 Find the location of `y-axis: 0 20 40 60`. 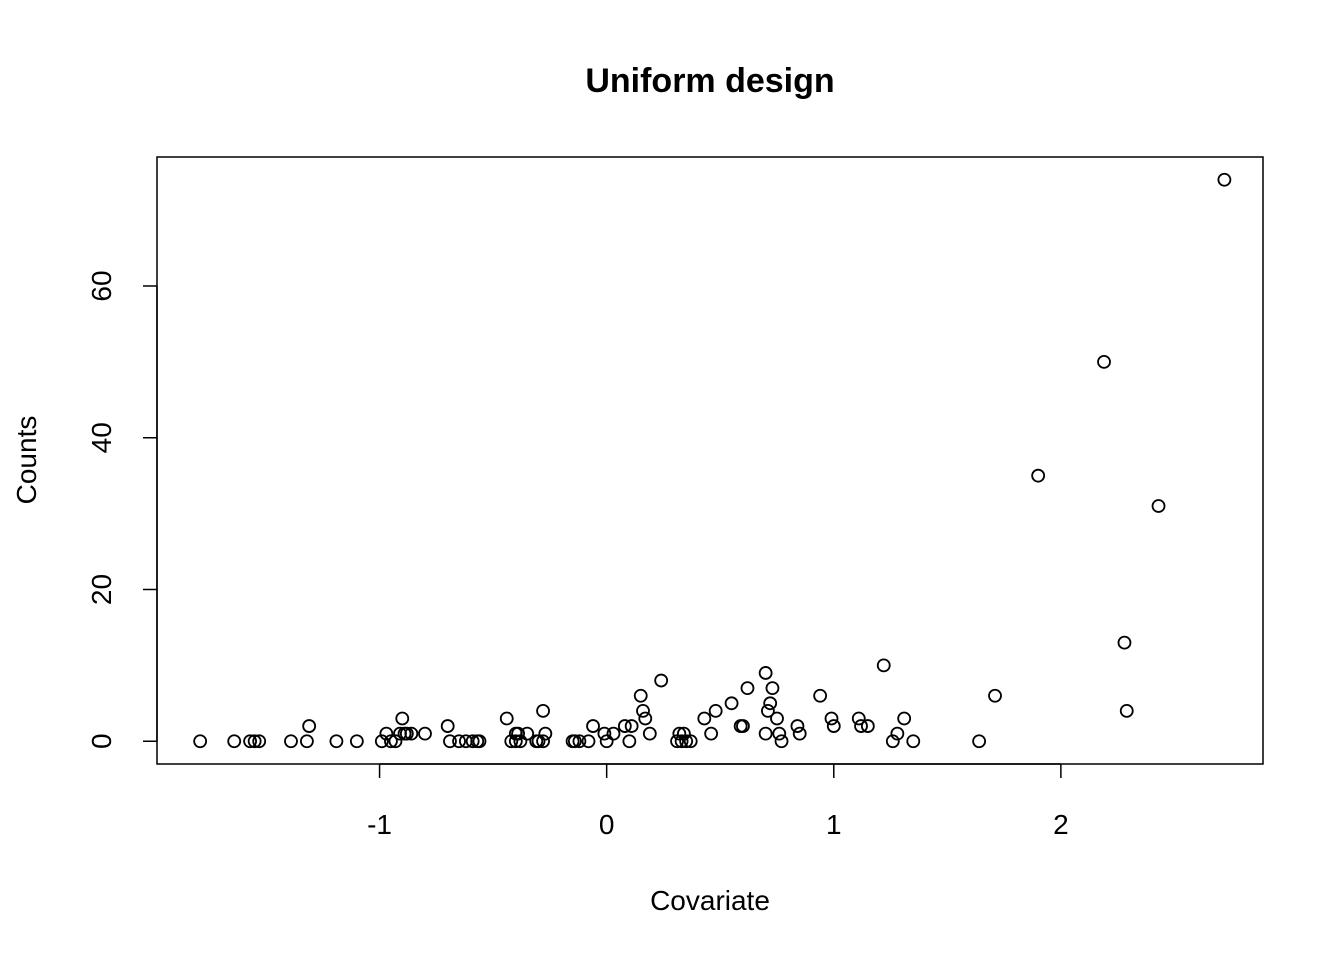

y-axis: 0 20 40 60 is located at coordinates (122, 509).